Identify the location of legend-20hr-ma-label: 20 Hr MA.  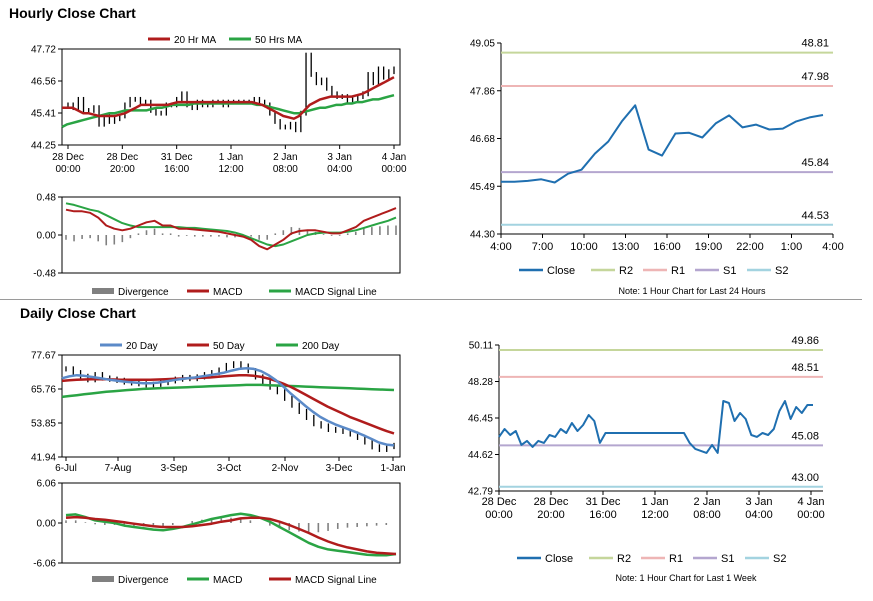
(195, 40).